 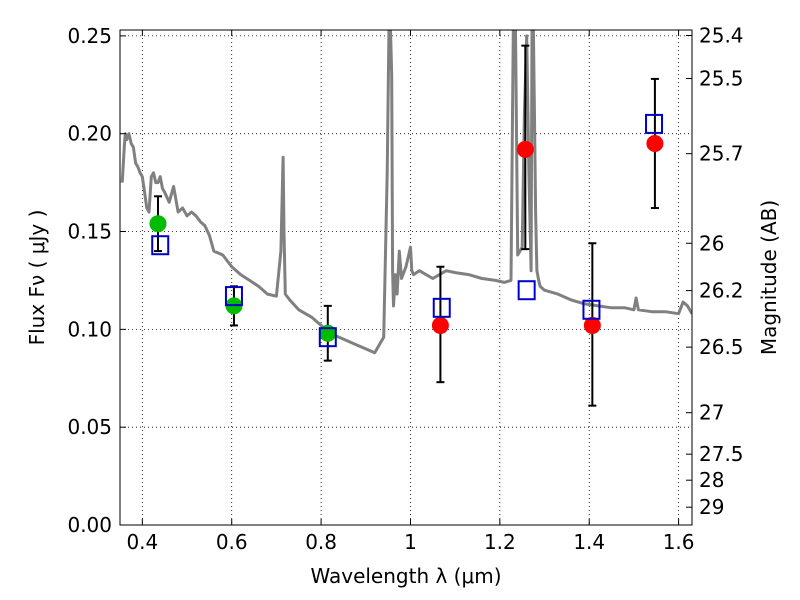 What do you see at coordinates (37, 278) in the screenshot?
I see `y-axis-label: Flux Fν ( μJy )` at bounding box center [37, 278].